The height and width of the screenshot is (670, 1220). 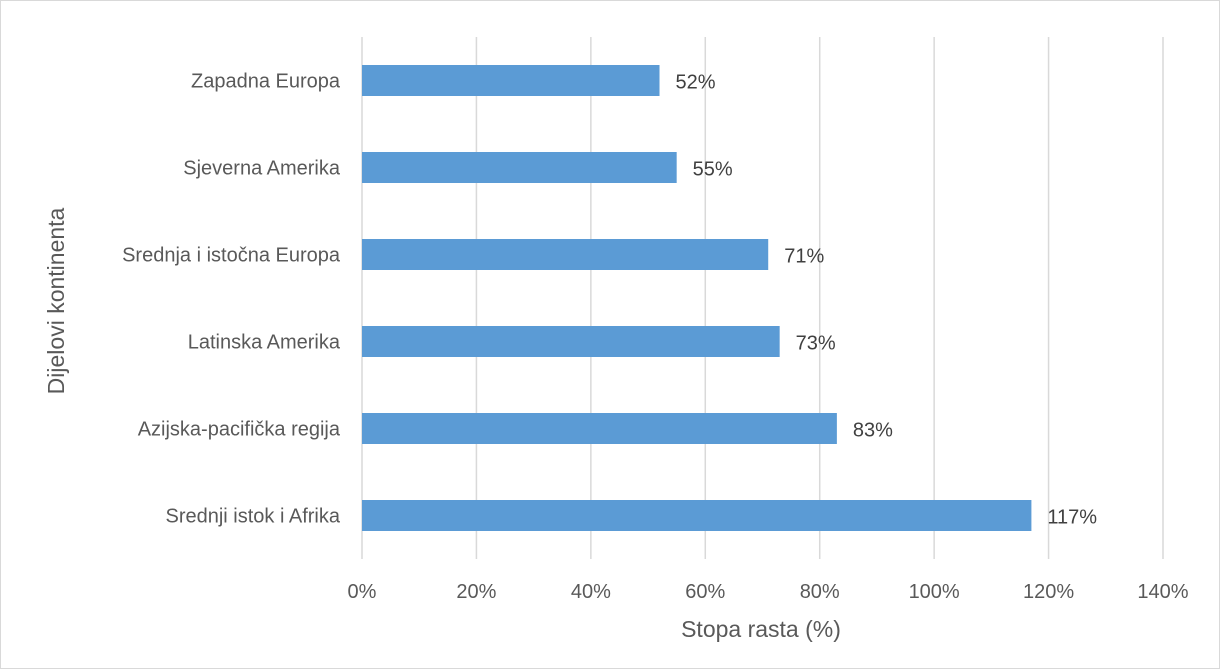 What do you see at coordinates (696, 83) in the screenshot?
I see `data-label: 52%` at bounding box center [696, 83].